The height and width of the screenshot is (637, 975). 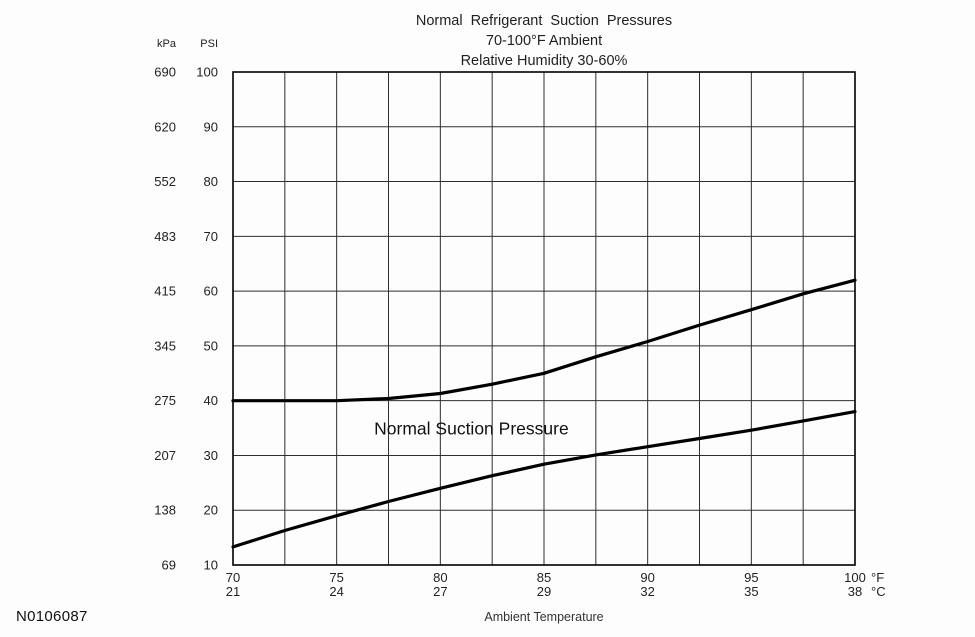 I want to click on x-tick-c: 35, so click(x=751, y=591).